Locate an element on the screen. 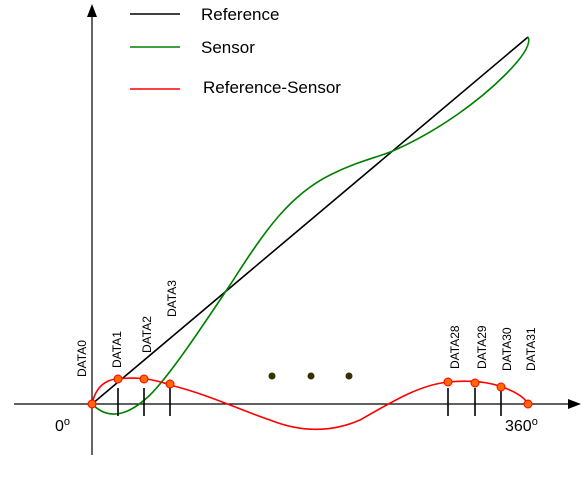 This screenshot has width=585, height=484. data-label-data28: DATA28 is located at coordinates (455, 347).